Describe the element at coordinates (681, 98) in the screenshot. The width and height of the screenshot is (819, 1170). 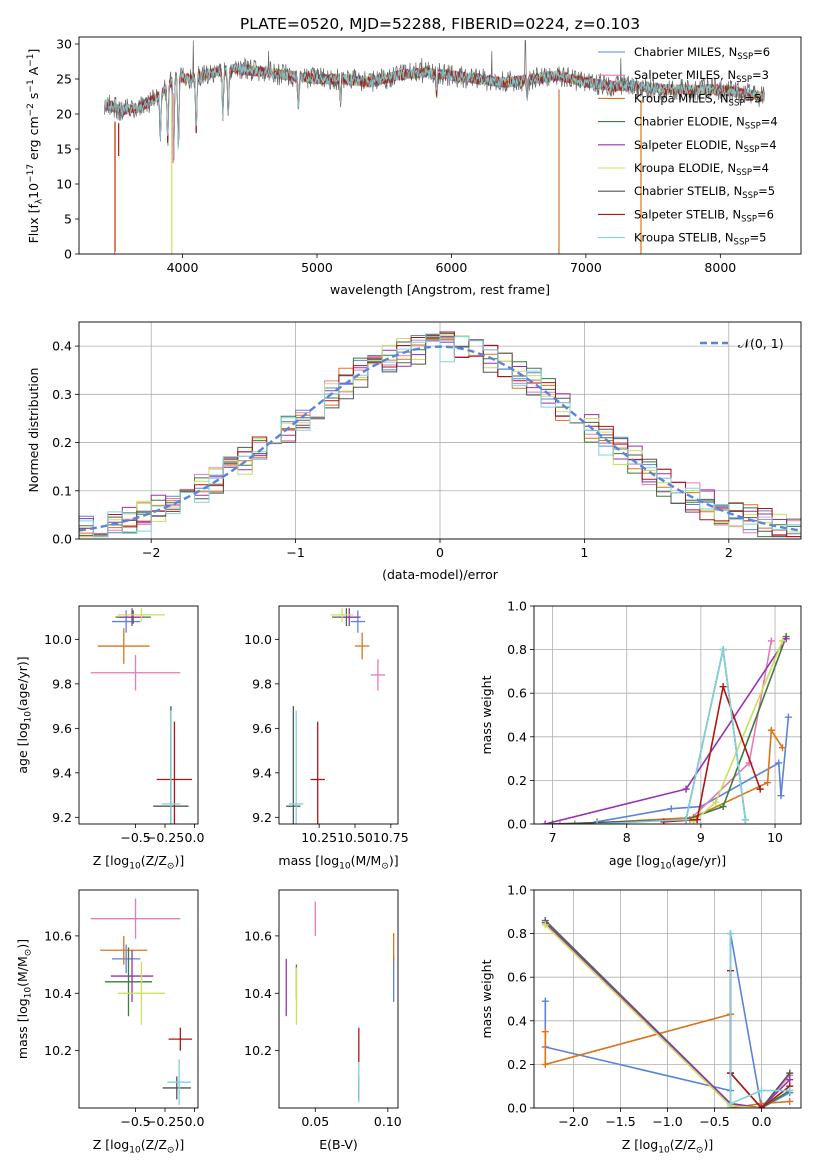
I see `legend-text: Kroupa MILES, N` at that location.